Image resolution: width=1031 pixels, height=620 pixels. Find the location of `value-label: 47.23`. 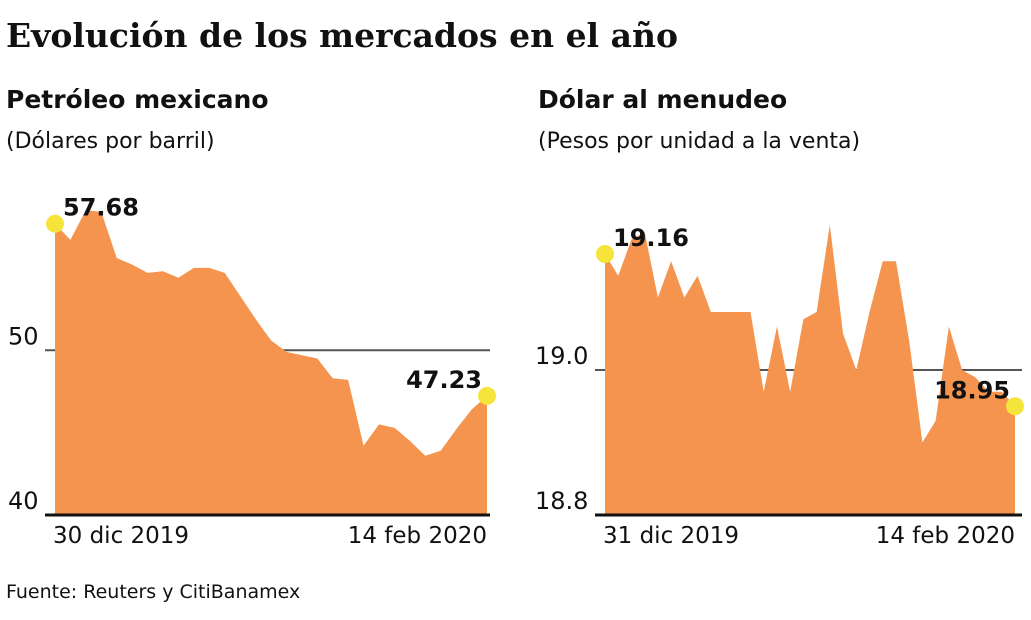

value-label: 47.23 is located at coordinates (444, 380).